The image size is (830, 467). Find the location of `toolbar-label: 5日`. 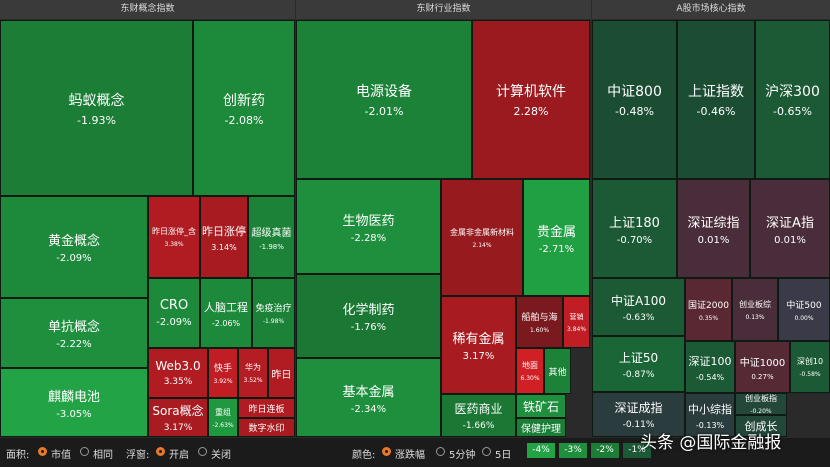

toolbar-label: 5日 is located at coordinates (503, 455).